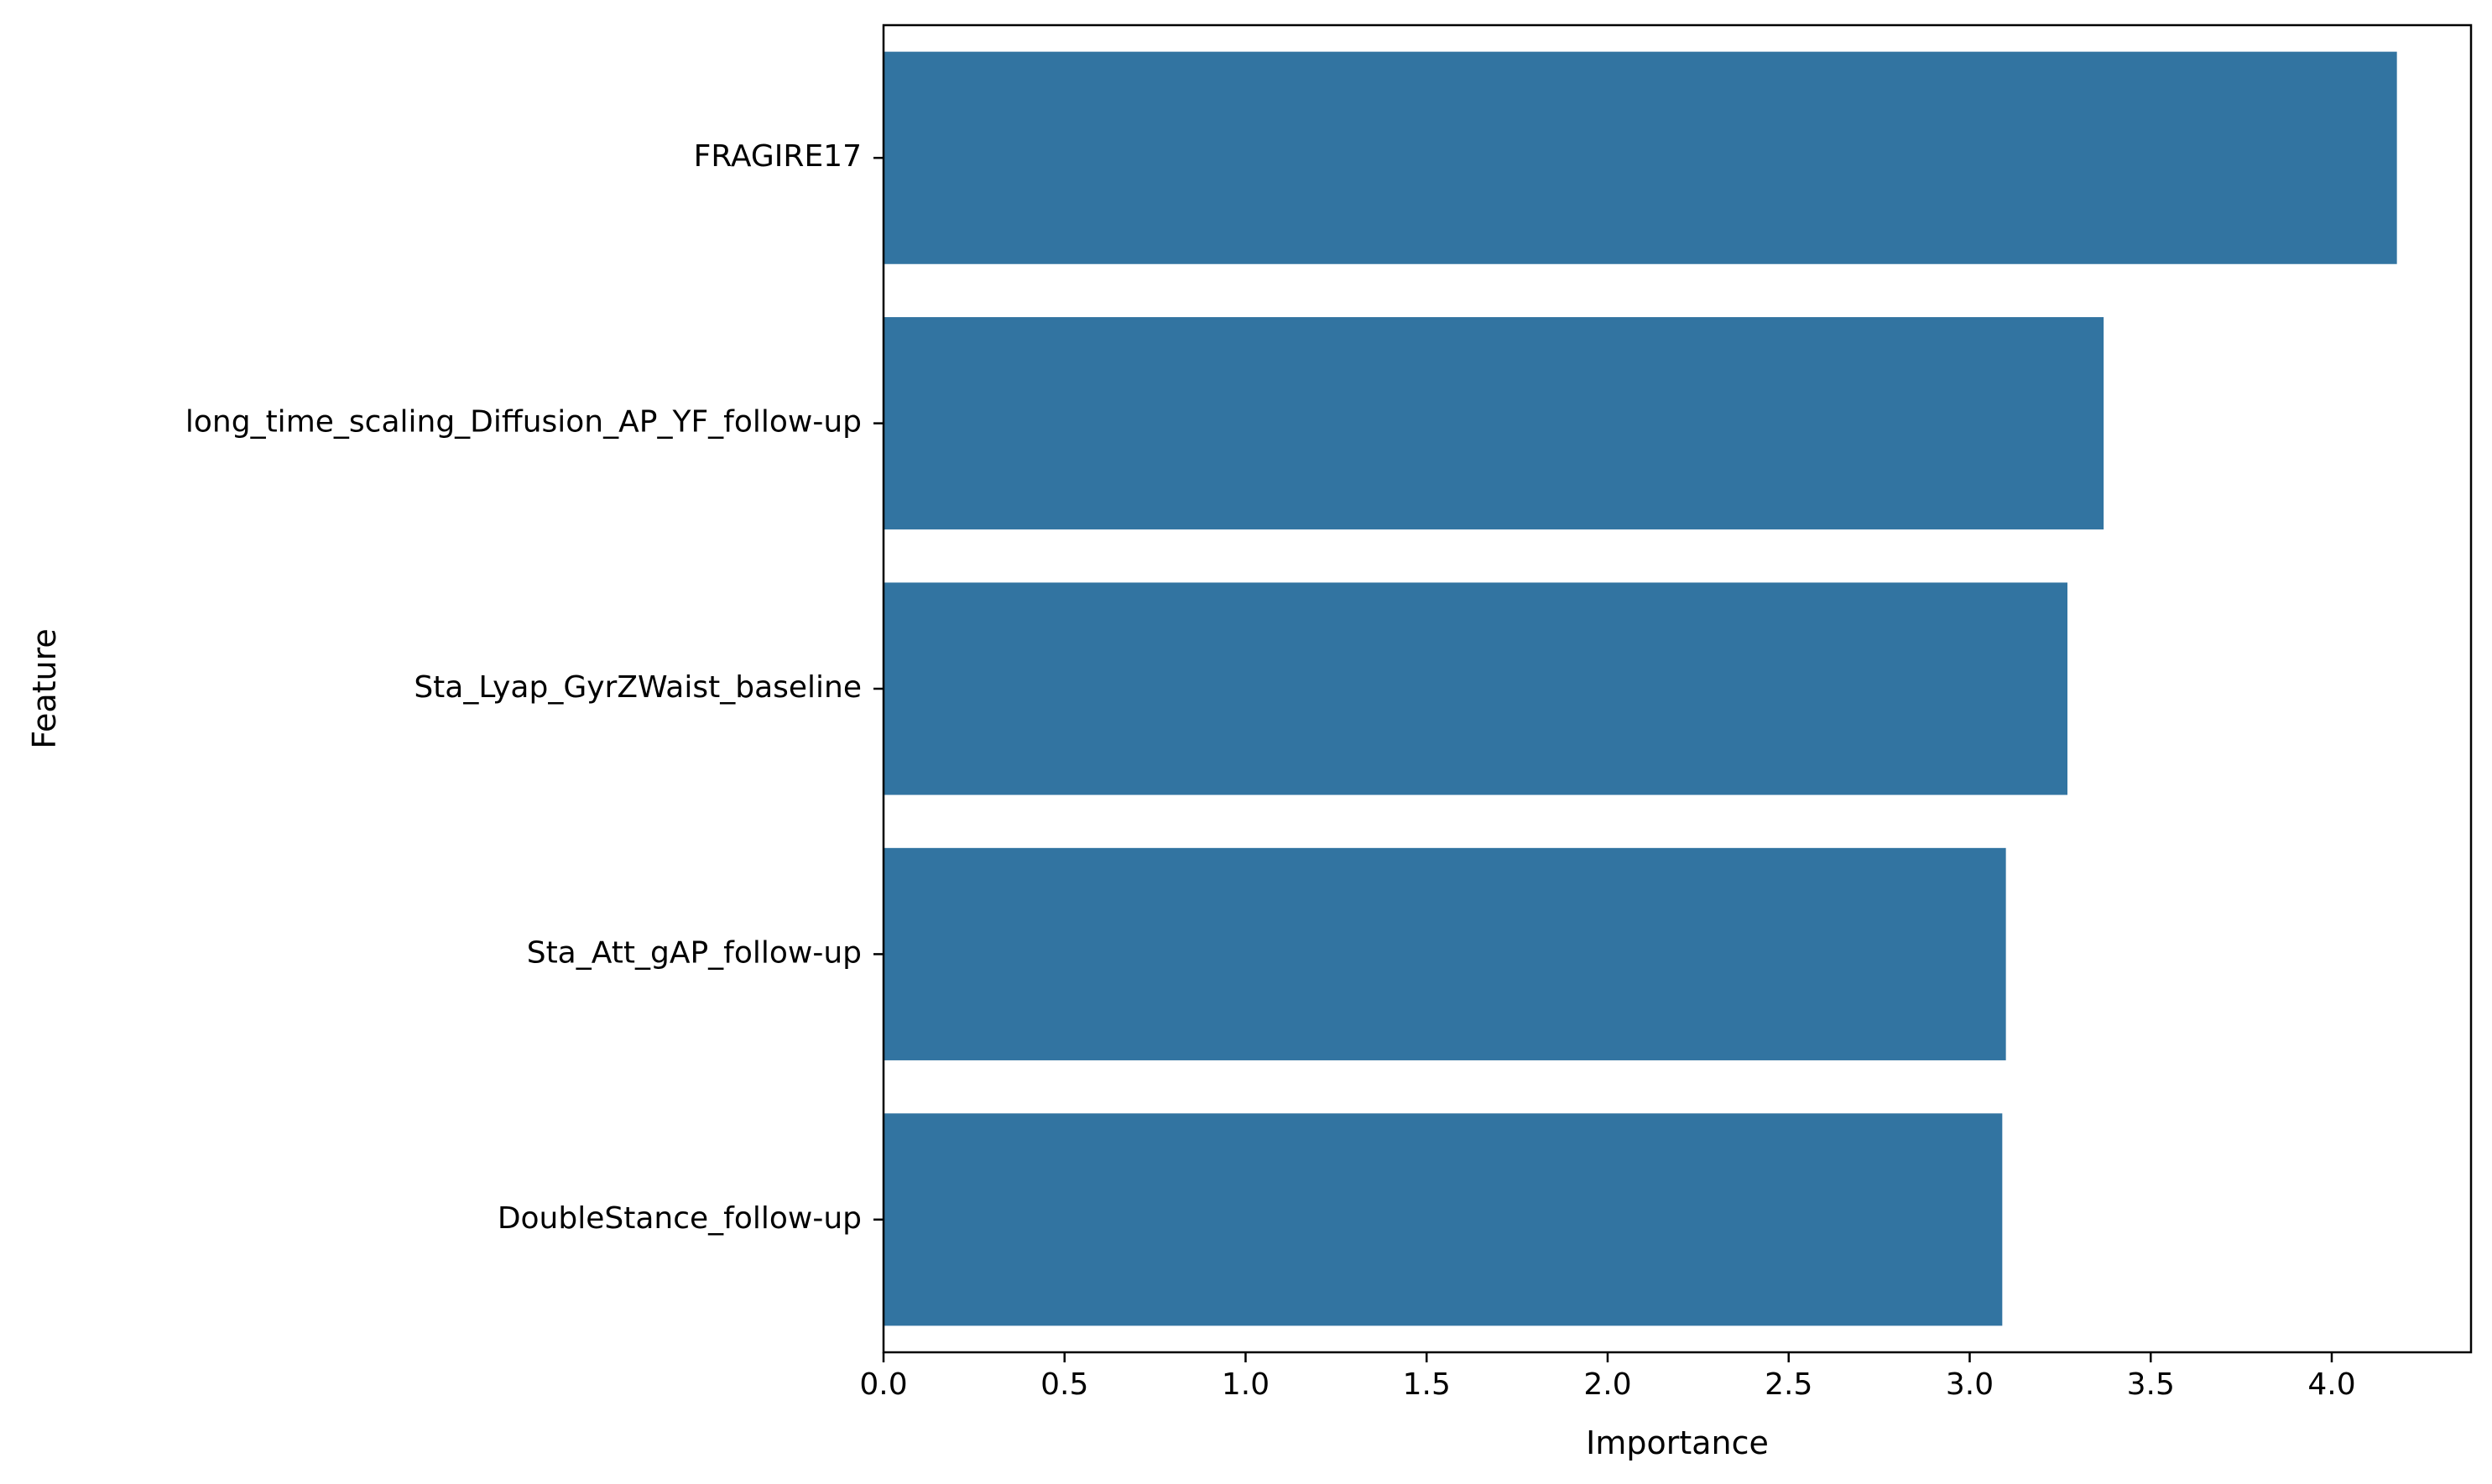  Describe the element at coordinates (680, 1218) in the screenshot. I see `y-tick-label: DoubleStance_follow-up` at that location.